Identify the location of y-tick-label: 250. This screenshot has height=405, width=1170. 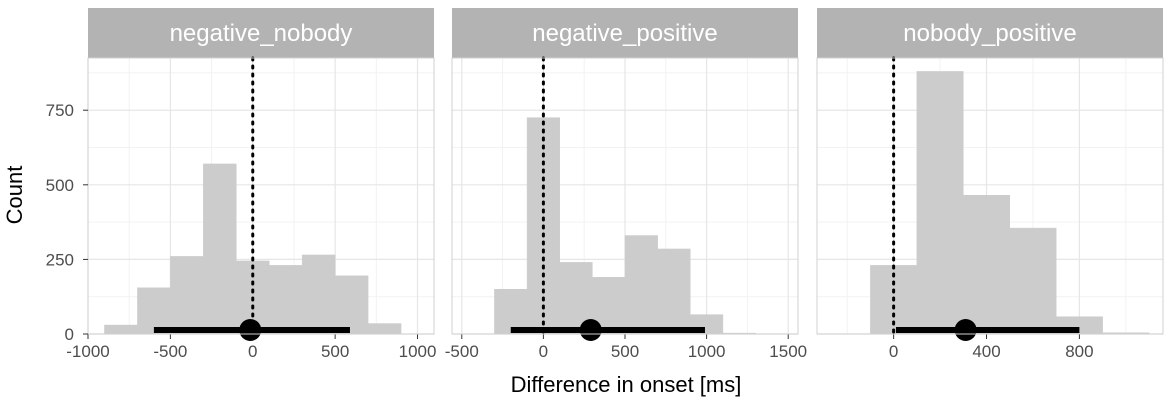
(60, 259).